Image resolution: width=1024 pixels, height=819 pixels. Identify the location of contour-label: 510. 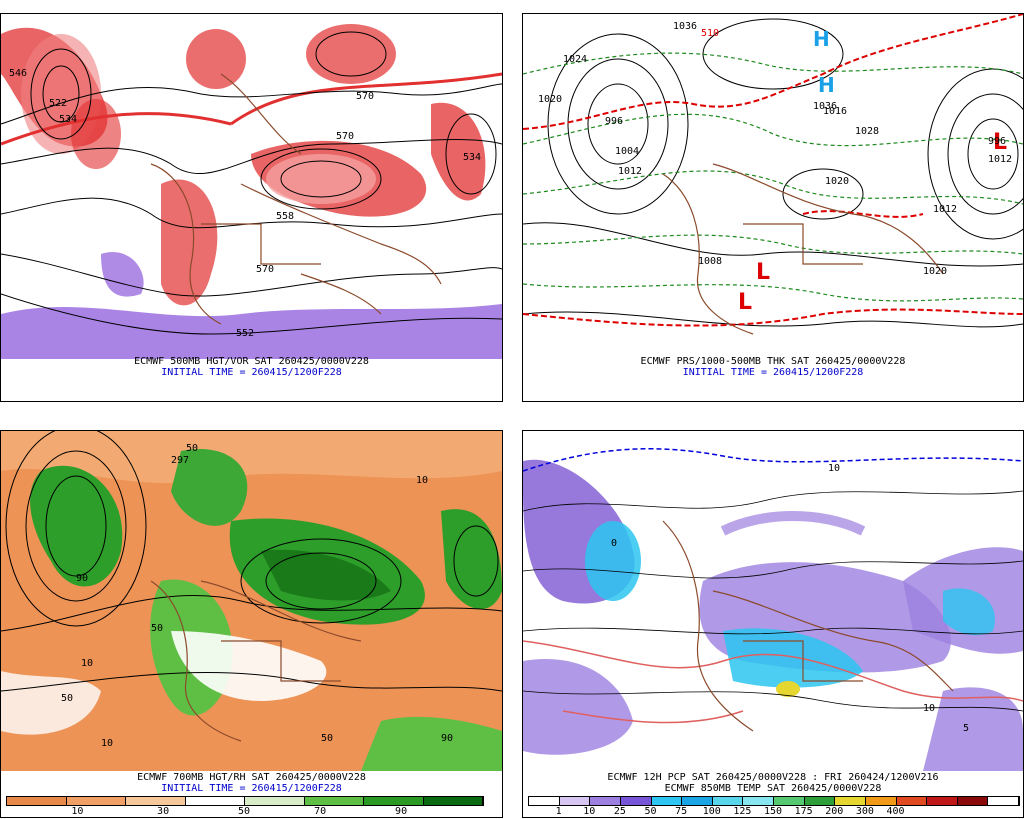
(710, 33).